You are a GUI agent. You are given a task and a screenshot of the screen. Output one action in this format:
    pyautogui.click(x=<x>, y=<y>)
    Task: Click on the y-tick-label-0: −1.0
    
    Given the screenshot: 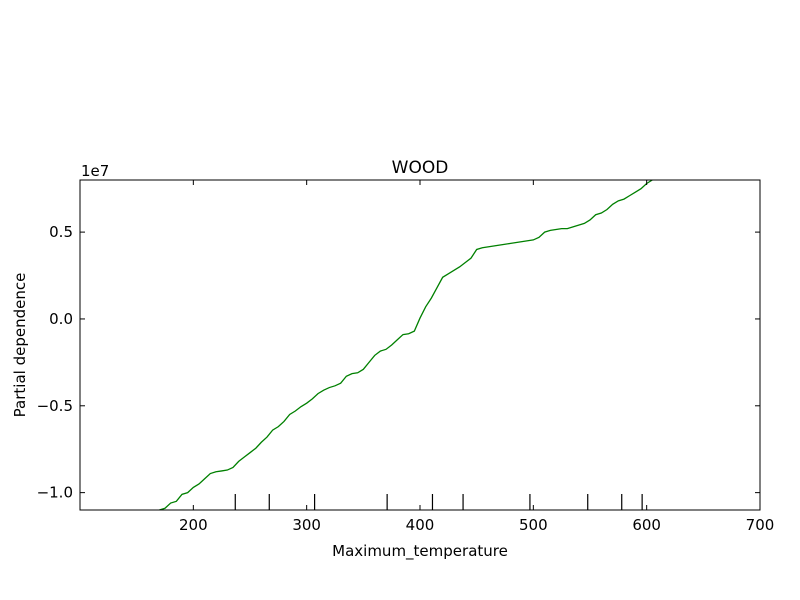 What is the action you would take?
    pyautogui.click(x=55, y=493)
    